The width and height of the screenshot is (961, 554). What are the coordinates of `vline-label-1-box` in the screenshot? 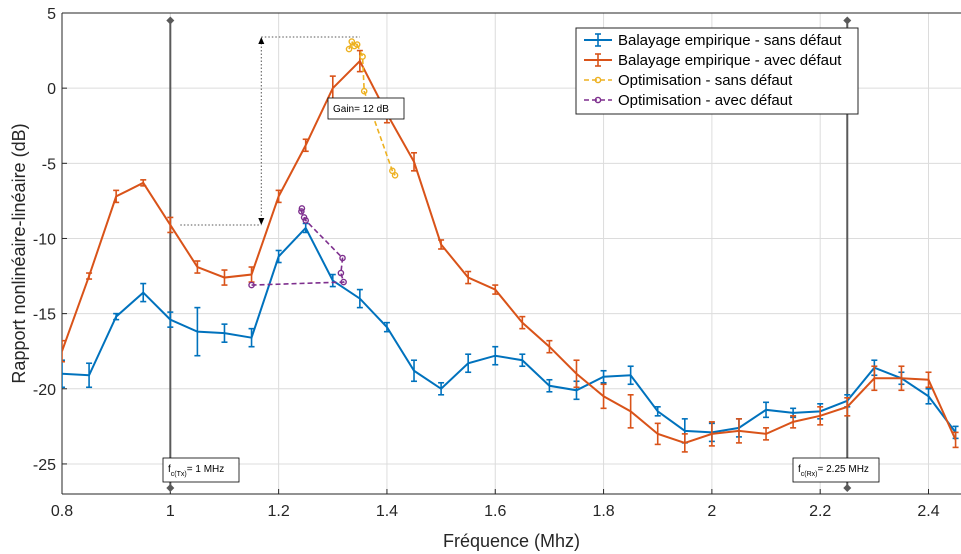 It's located at (201, 470).